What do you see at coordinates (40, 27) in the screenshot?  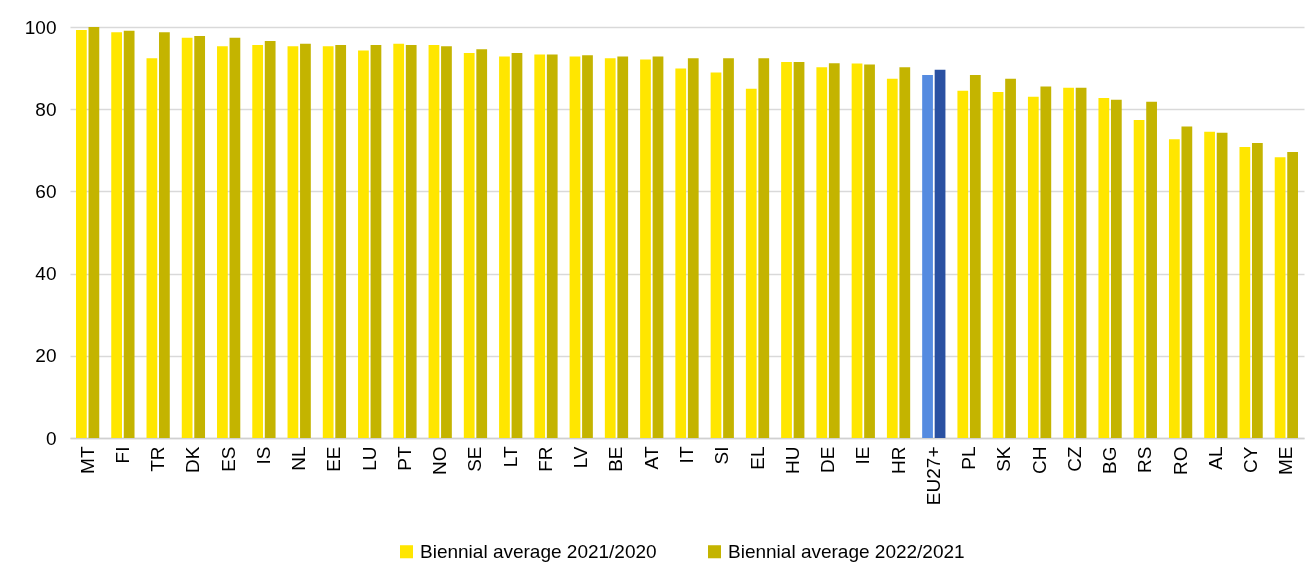 I see `y-tick-label: 100` at bounding box center [40, 27].